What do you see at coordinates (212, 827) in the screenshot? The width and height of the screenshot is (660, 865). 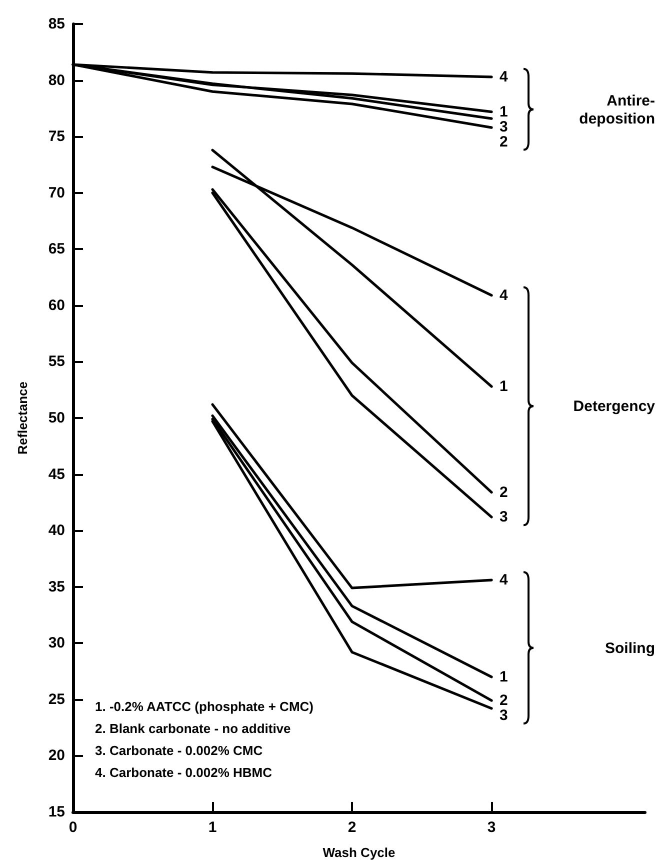 I see `x-tick-label: 1` at bounding box center [212, 827].